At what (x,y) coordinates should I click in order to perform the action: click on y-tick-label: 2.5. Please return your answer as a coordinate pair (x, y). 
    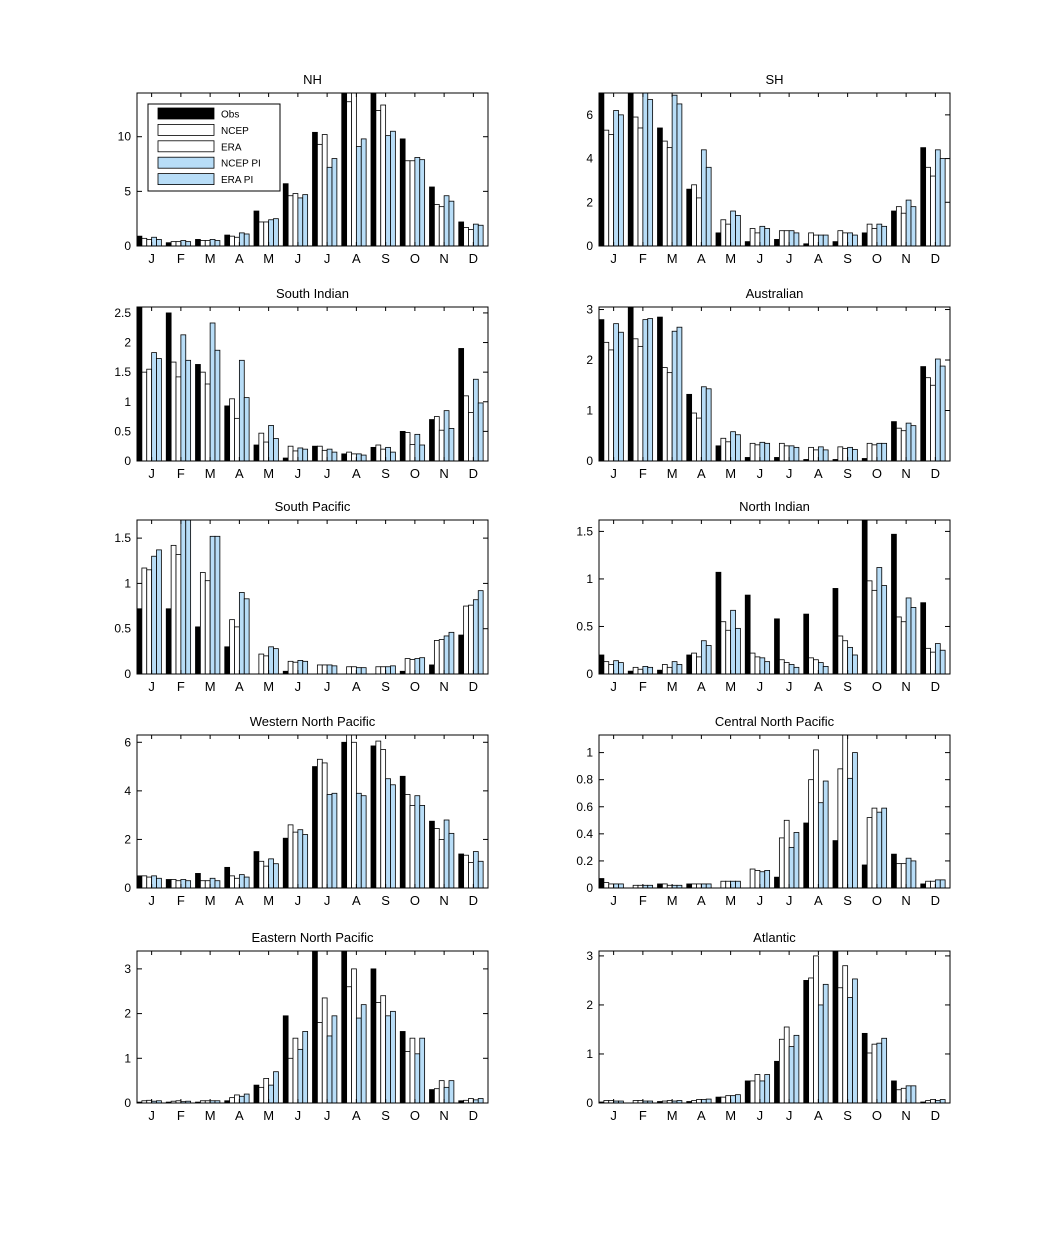
    Looking at the image, I should click on (122, 313).